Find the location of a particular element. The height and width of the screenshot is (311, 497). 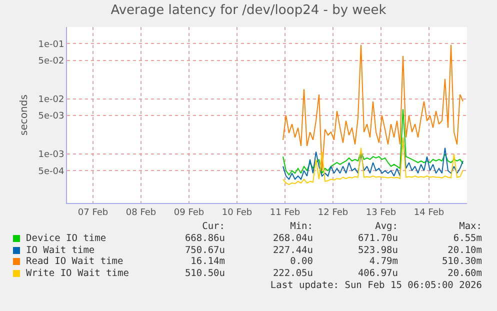

x-tick-label: 14 Feb is located at coordinates (429, 213).